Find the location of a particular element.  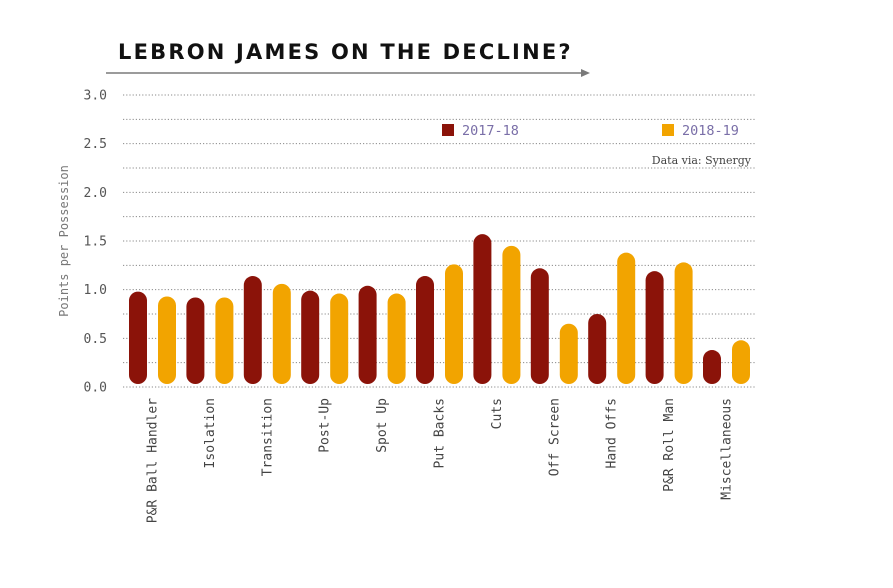

x-tick-label: Put Backs is located at coordinates (440, 433).